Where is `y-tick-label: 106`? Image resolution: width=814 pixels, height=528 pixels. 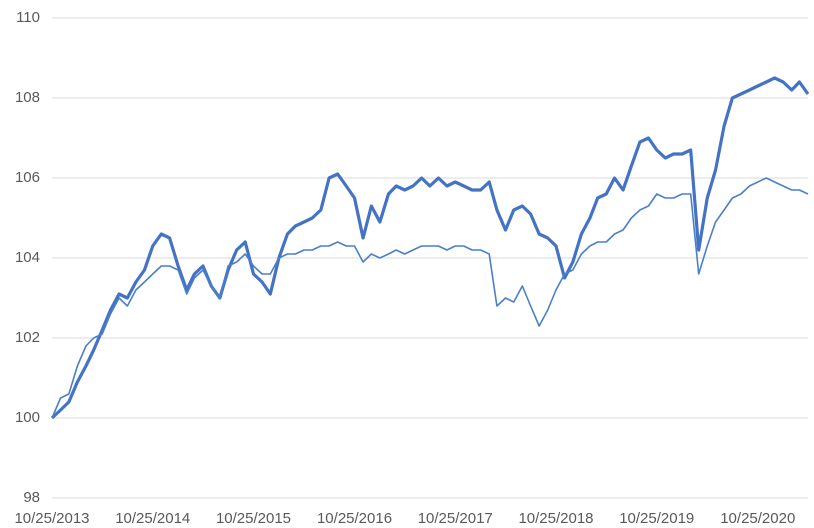
y-tick-label: 106 is located at coordinates (27, 177).